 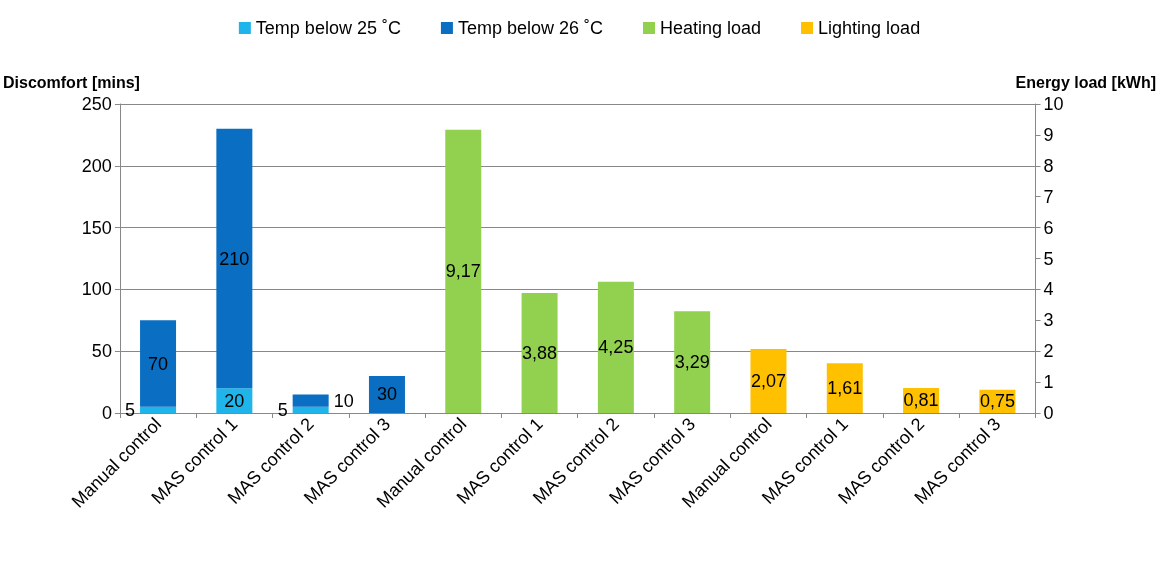 I want to click on y2-tick-label: 6, so click(x=1048, y=227).